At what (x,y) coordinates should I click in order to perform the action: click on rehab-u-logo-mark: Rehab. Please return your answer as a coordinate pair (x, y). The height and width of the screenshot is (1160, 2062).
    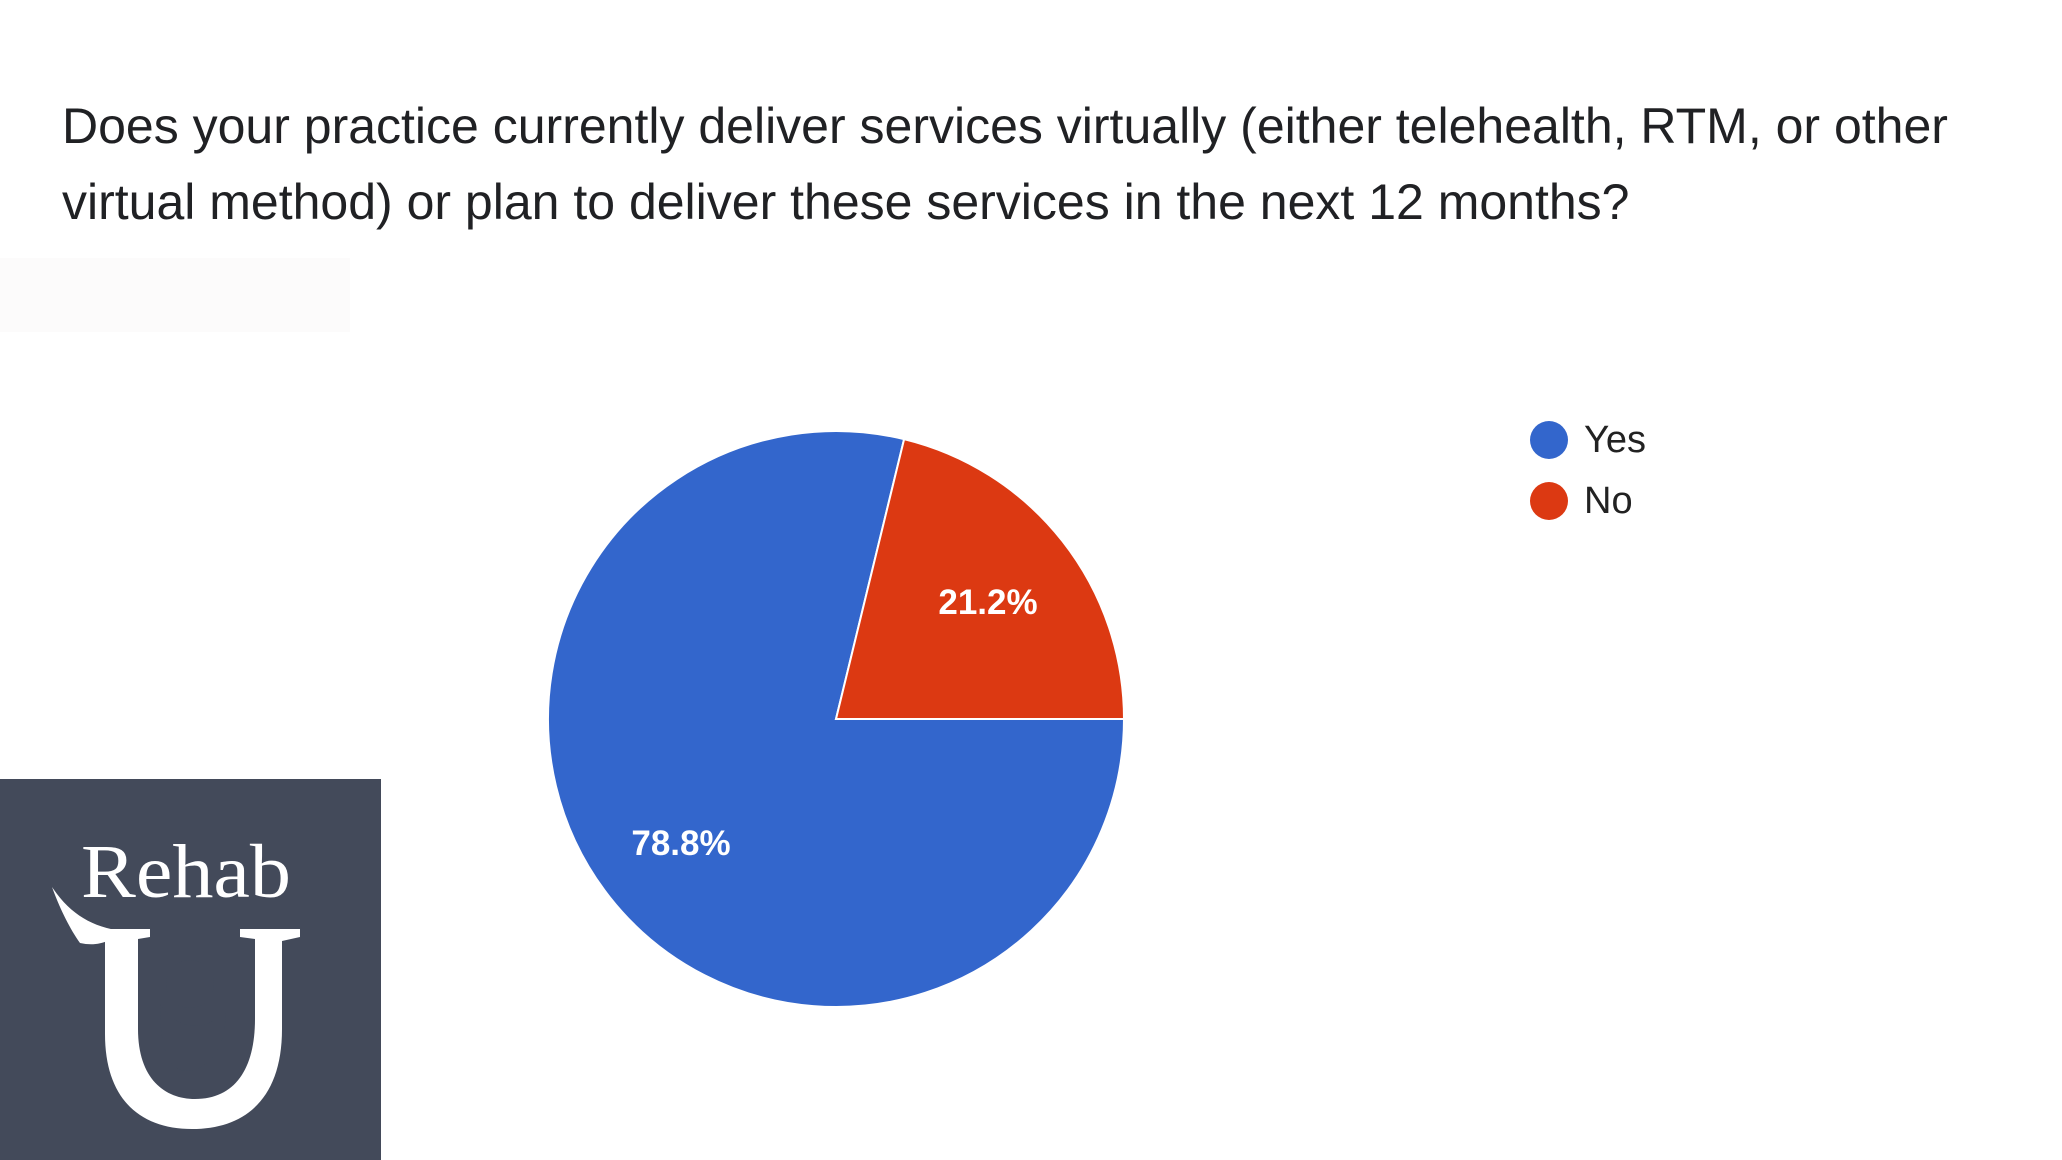
    Looking at the image, I should click on (176, 979).